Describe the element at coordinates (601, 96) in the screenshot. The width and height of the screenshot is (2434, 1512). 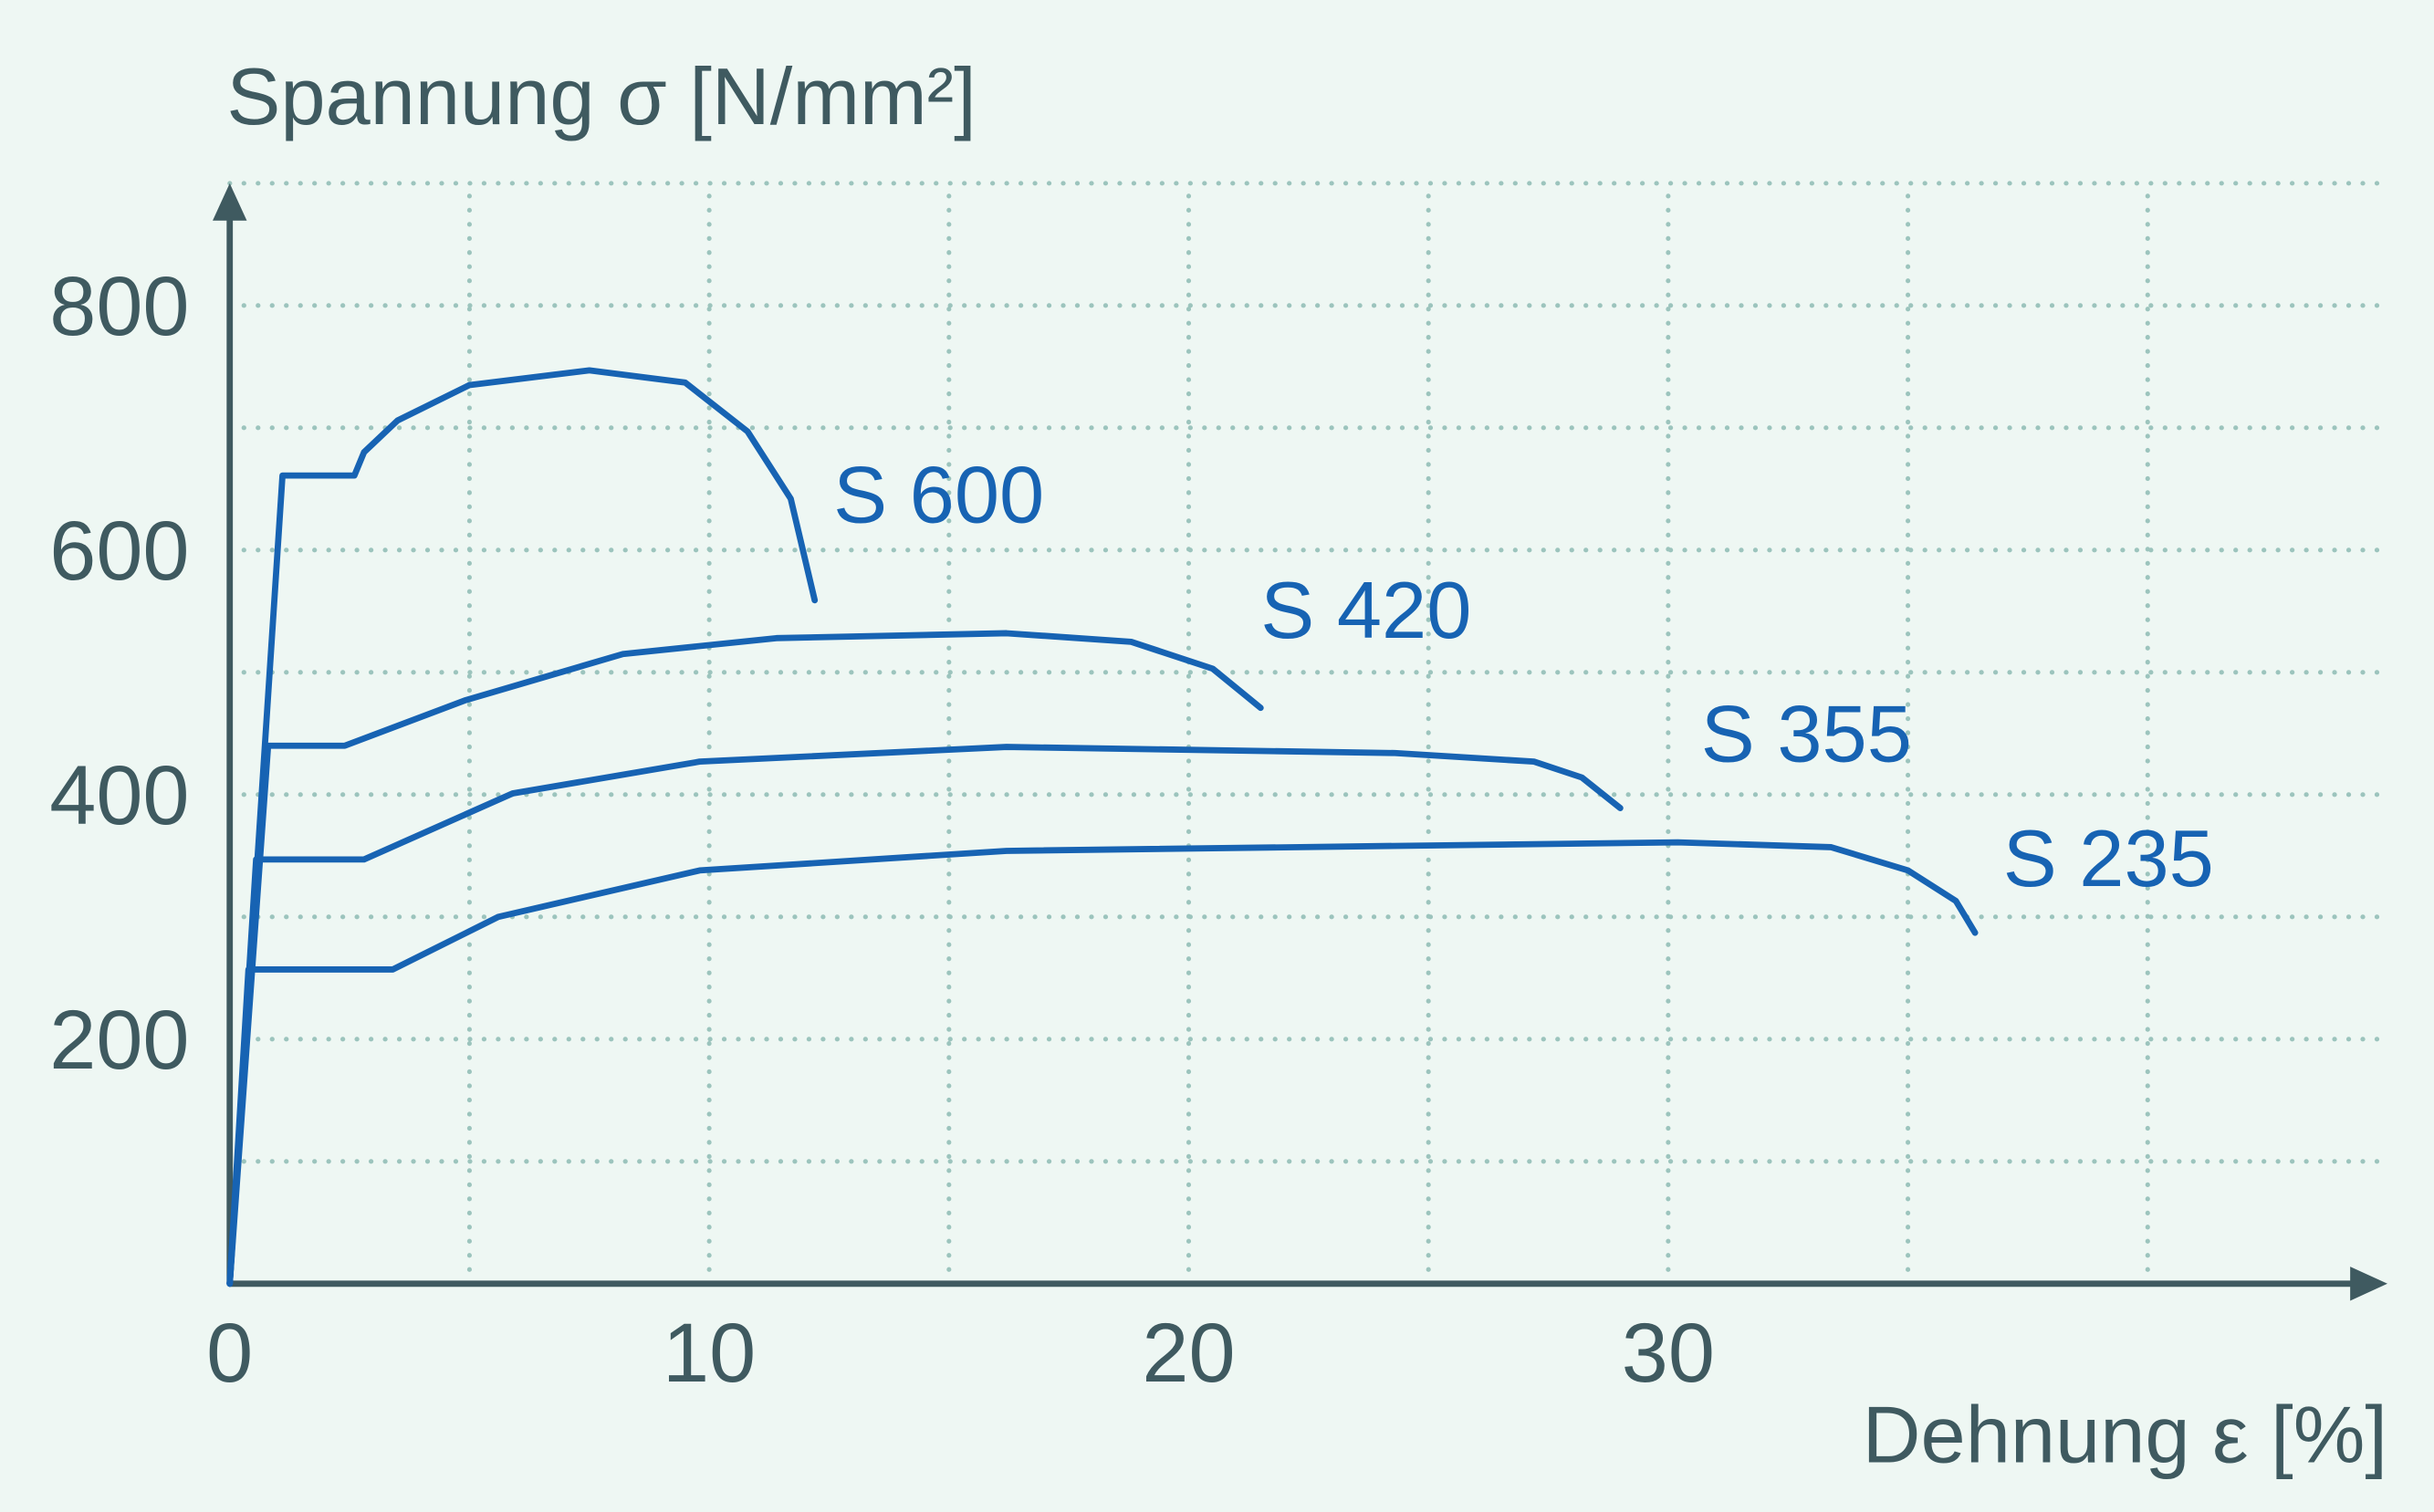
I see `y-axis-title: Spannung σ [N/mm²]` at that location.